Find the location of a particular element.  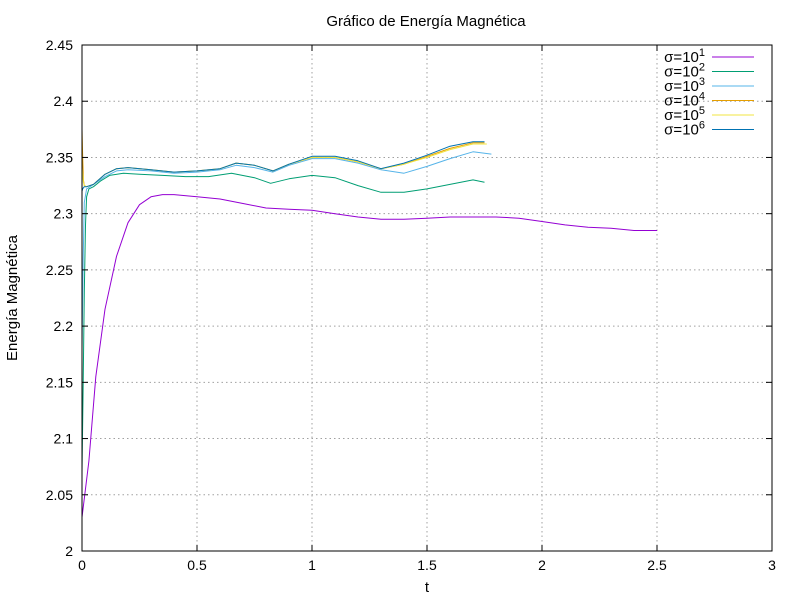

legend-label-sigma-10-2: σ=102 is located at coordinates (684, 71).